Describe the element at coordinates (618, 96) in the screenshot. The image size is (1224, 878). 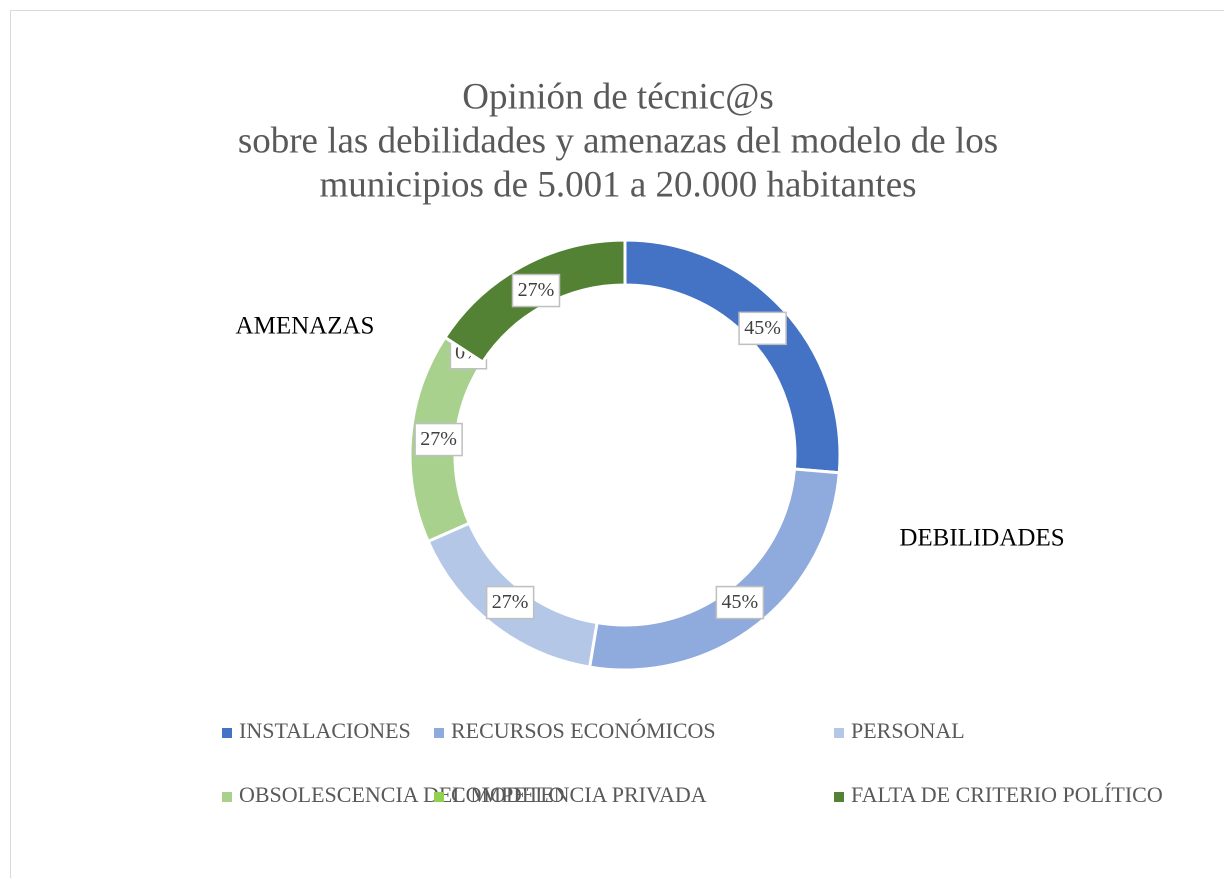
I see `chart-title: Opinión de técnic@s` at that location.